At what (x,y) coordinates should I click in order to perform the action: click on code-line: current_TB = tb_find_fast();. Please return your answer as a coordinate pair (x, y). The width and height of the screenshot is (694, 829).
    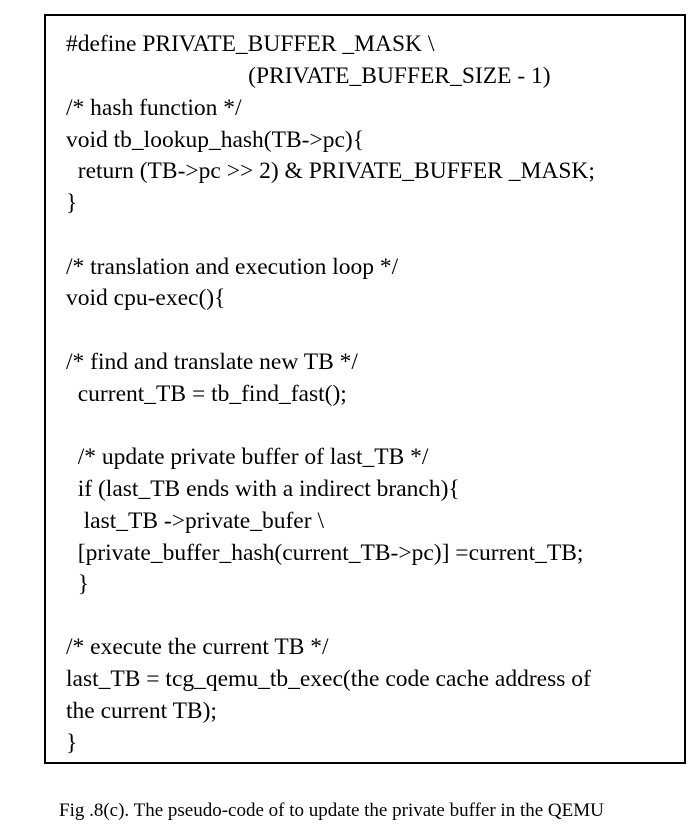
    Looking at the image, I should click on (206, 394).